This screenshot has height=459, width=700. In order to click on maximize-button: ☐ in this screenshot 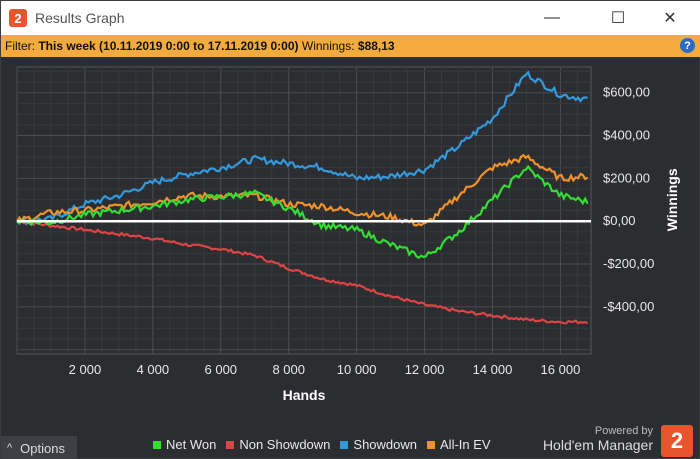, I will do `click(618, 18)`.